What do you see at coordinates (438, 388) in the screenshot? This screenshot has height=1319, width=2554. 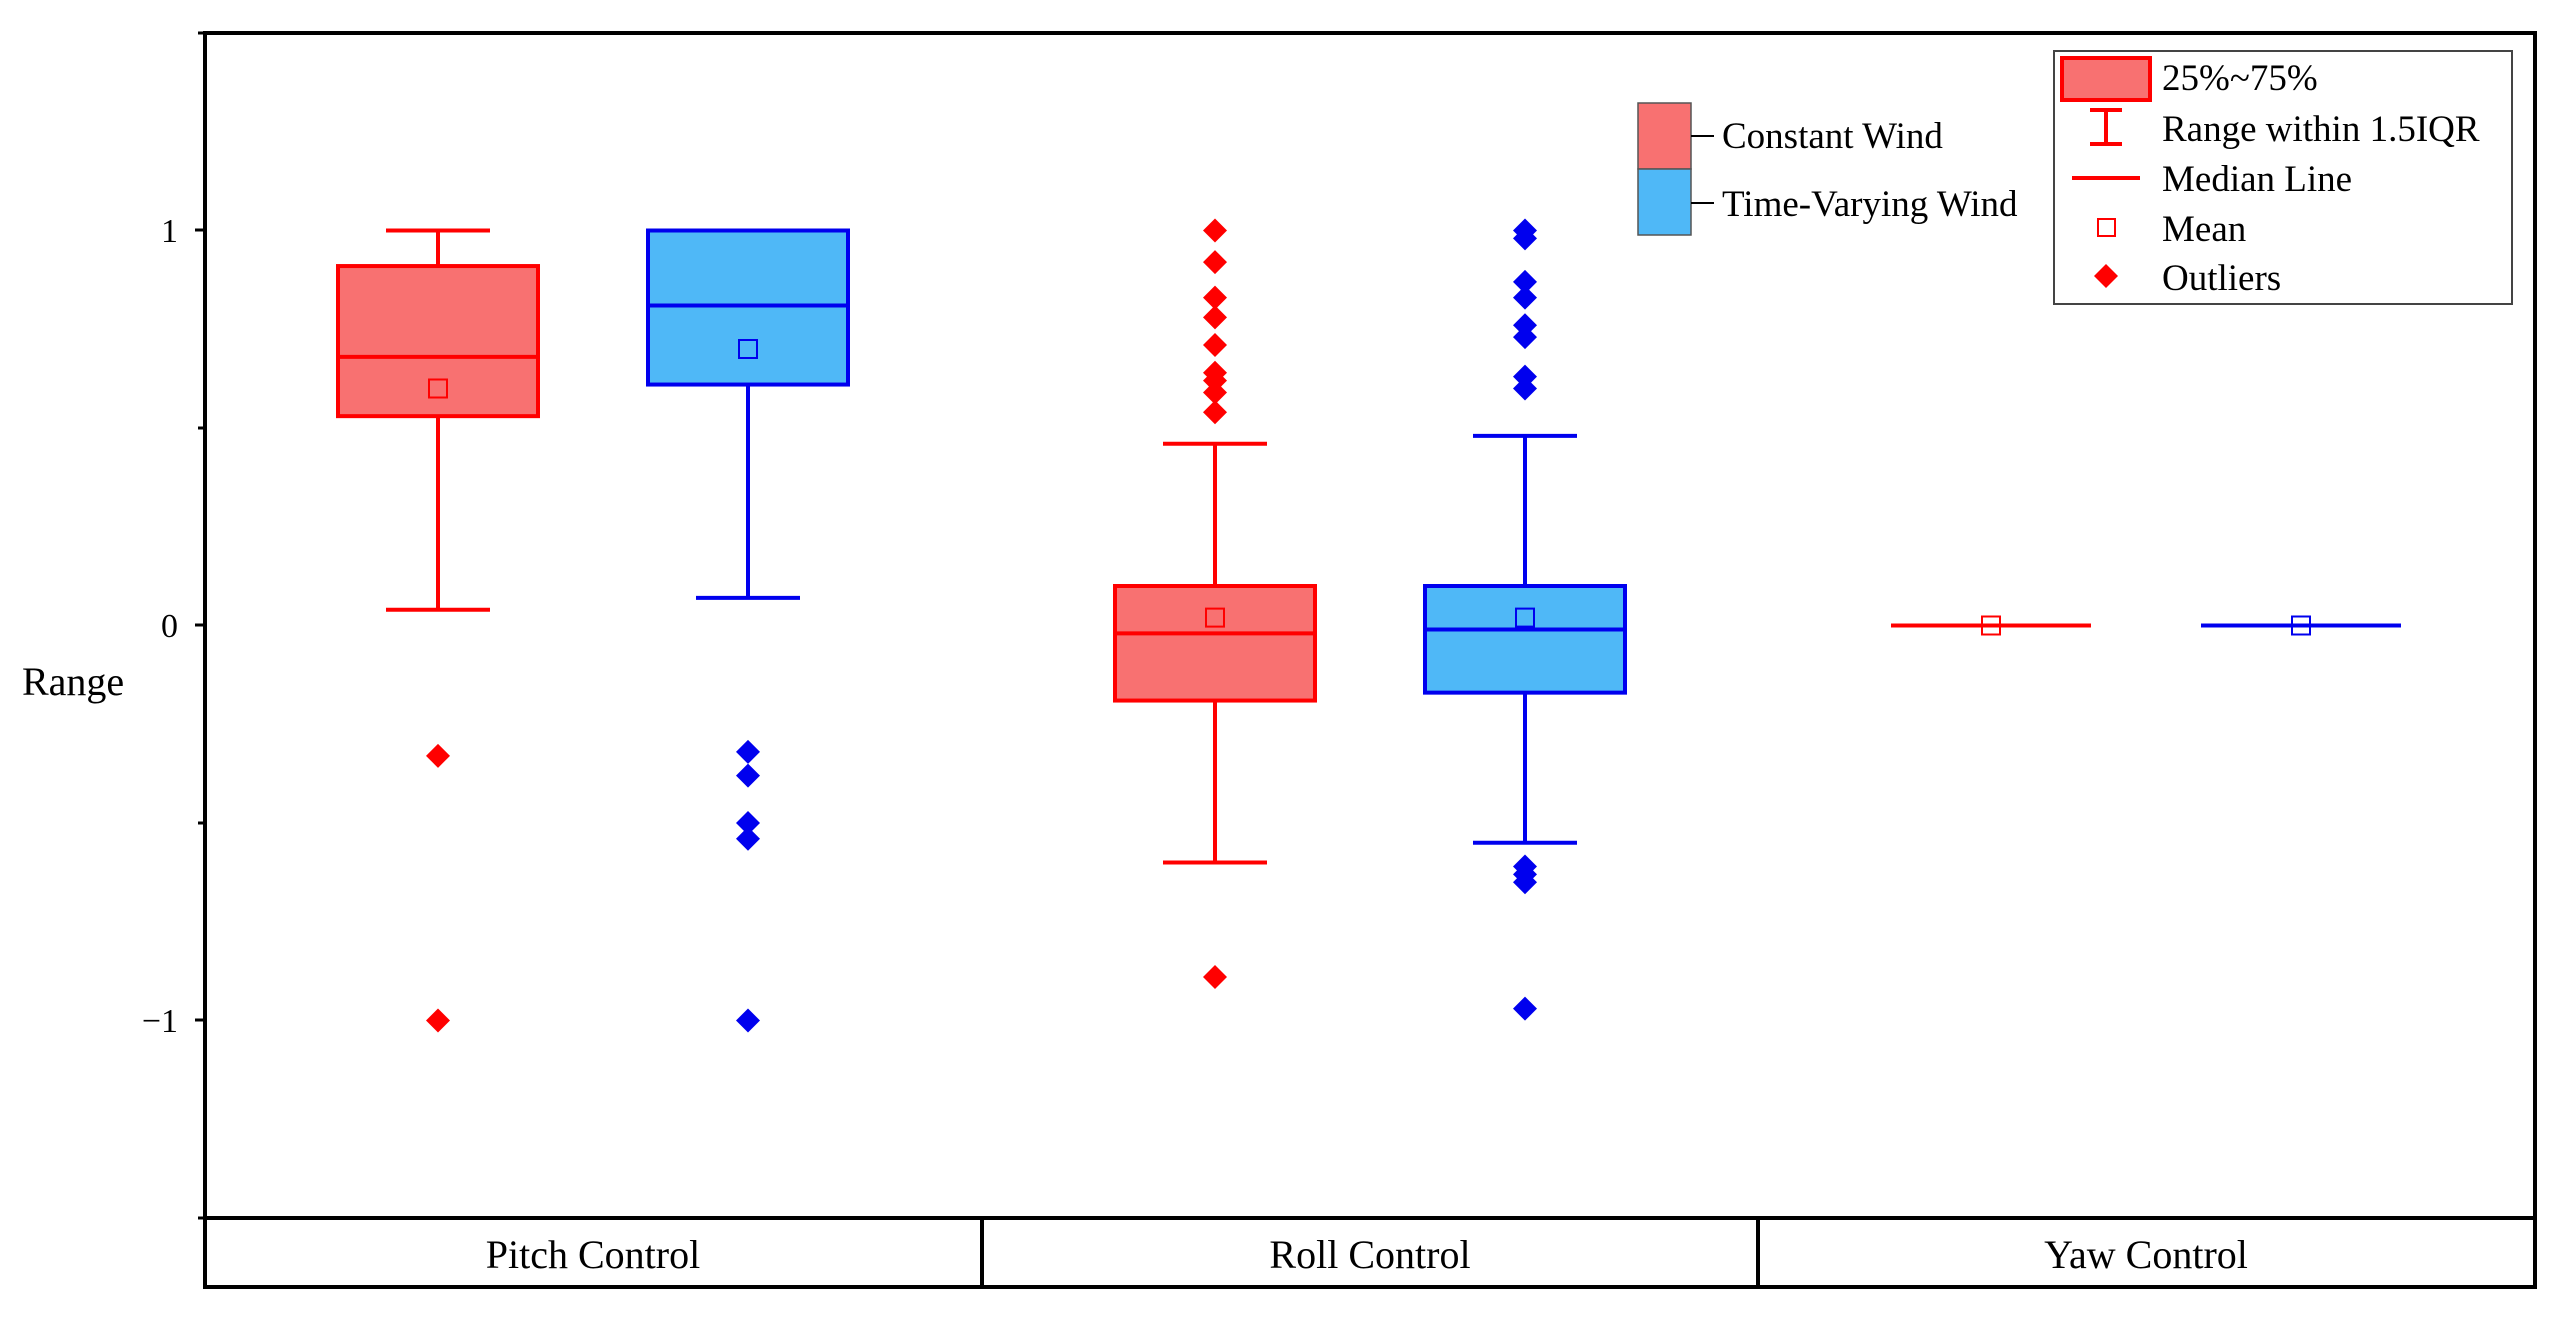 I see `mean-marker-constant-wind-pitch-control` at bounding box center [438, 388].